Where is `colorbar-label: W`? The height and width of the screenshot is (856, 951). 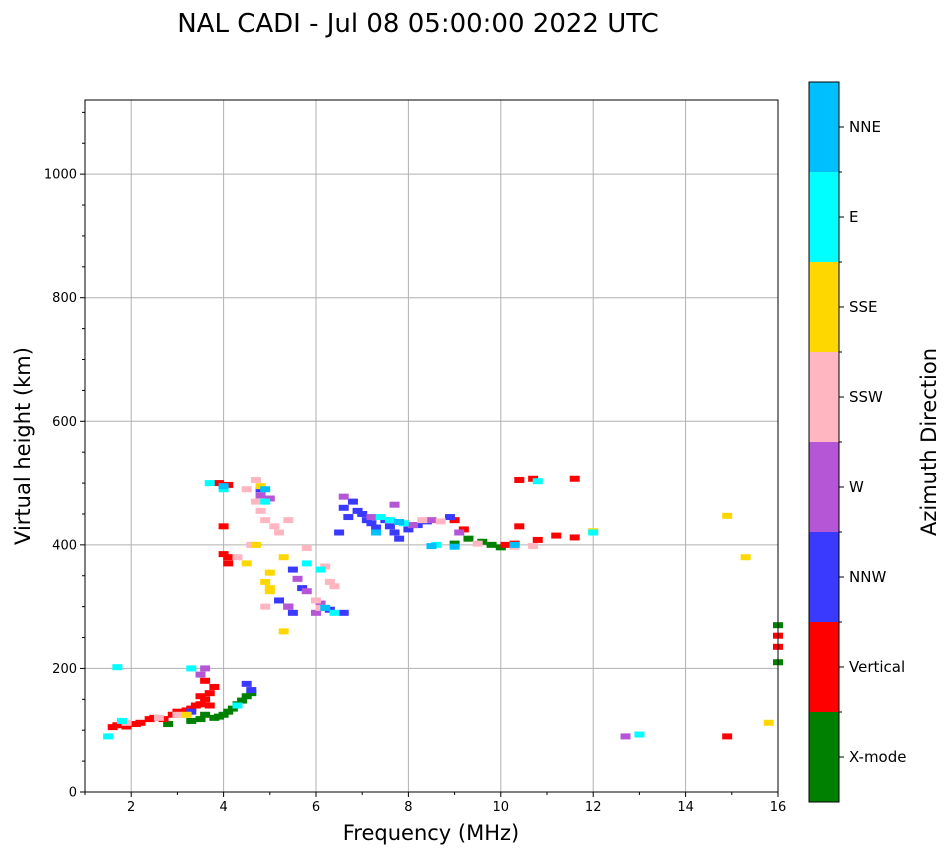
colorbar-label: W is located at coordinates (856, 487).